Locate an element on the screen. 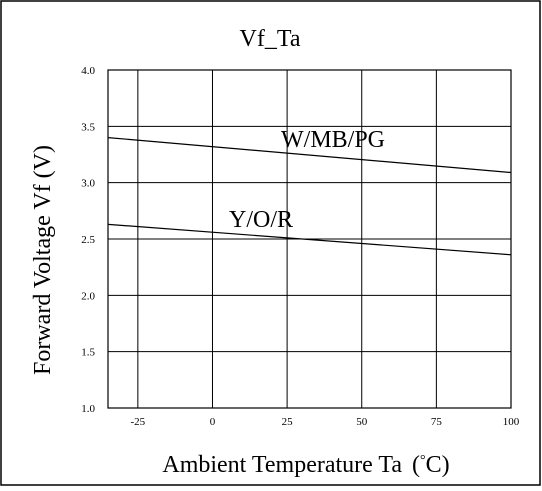 This screenshot has width=542, height=491. x-axis-label-text: Ambient Temperature Ta is located at coordinates (282, 465).